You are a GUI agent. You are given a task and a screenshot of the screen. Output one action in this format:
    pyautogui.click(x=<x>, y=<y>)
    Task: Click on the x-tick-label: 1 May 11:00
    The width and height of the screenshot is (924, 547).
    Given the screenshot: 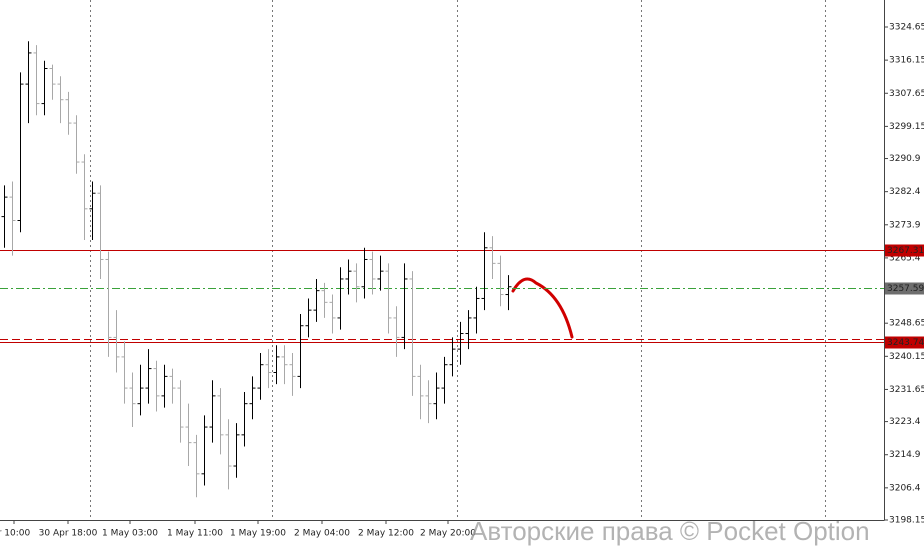 What is the action you would take?
    pyautogui.click(x=195, y=534)
    